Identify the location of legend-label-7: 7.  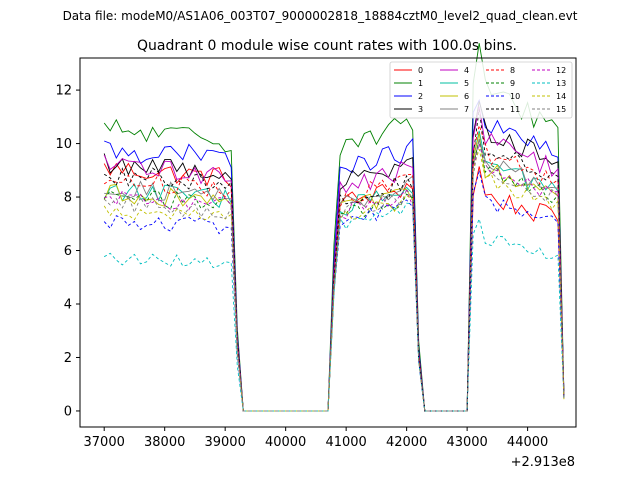
(466, 109).